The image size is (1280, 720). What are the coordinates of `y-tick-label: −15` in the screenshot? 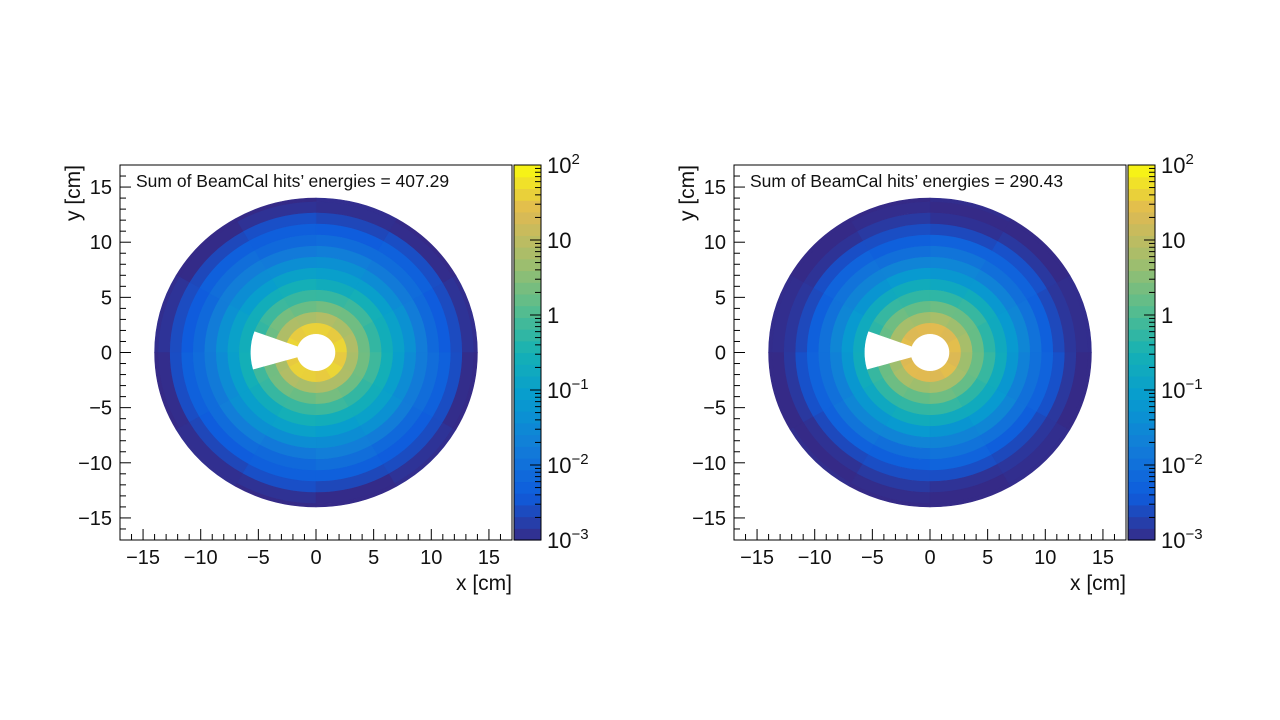 It's located at (709, 519).